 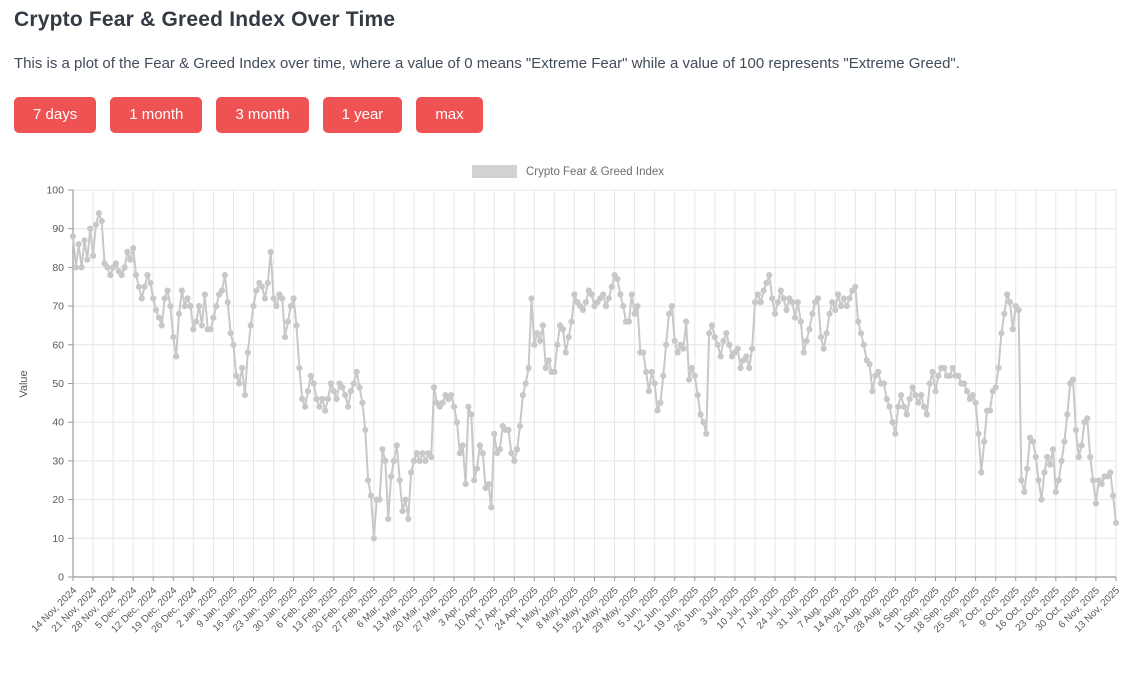 I want to click on svg-text: 0, so click(x=61, y=578).